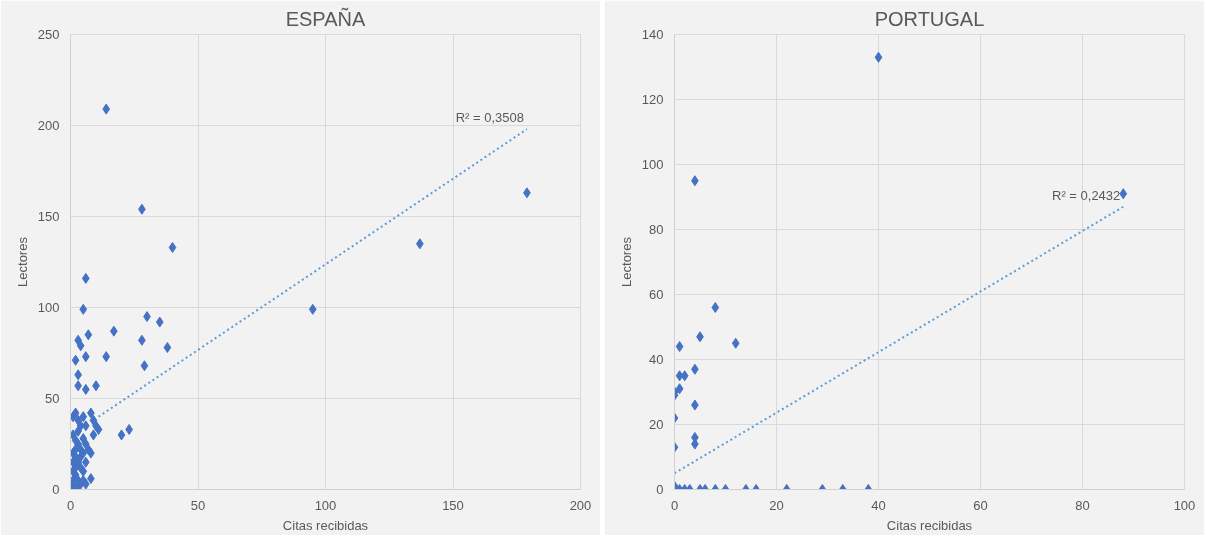 This screenshot has width=1206, height=538. Describe the element at coordinates (980, 505) in the screenshot. I see `x-tick-label: 60` at that location.